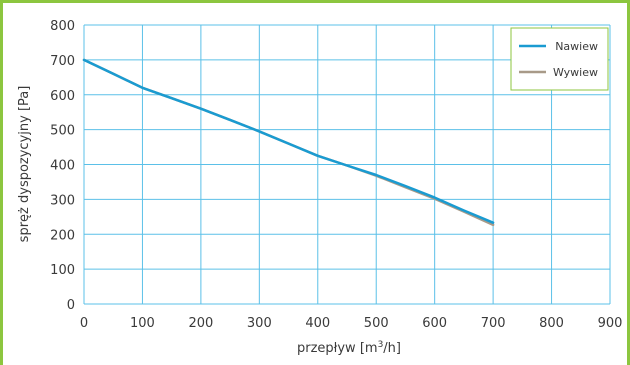  I want to click on legend: Nawiew Wywiew, so click(559, 59).